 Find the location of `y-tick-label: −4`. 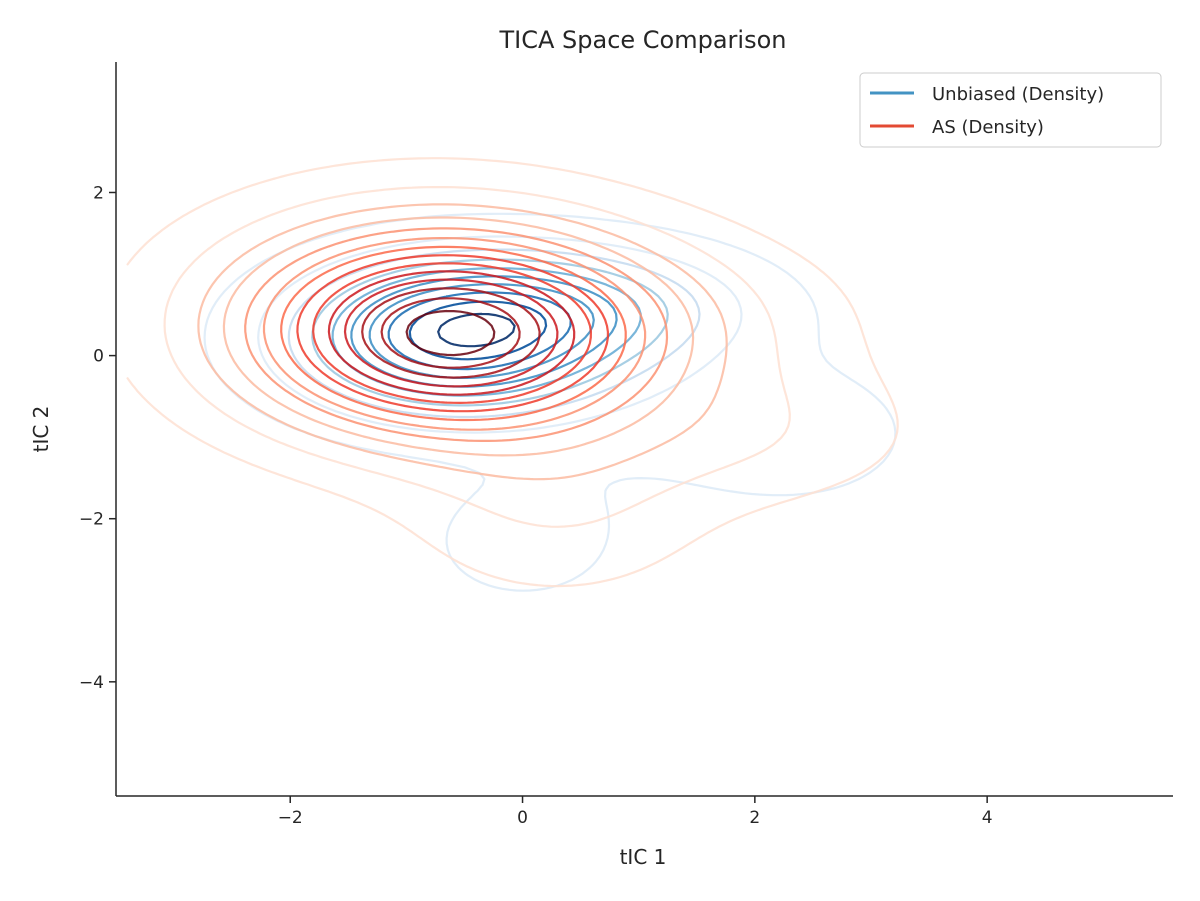

y-tick-label: −4 is located at coordinates (91, 683).